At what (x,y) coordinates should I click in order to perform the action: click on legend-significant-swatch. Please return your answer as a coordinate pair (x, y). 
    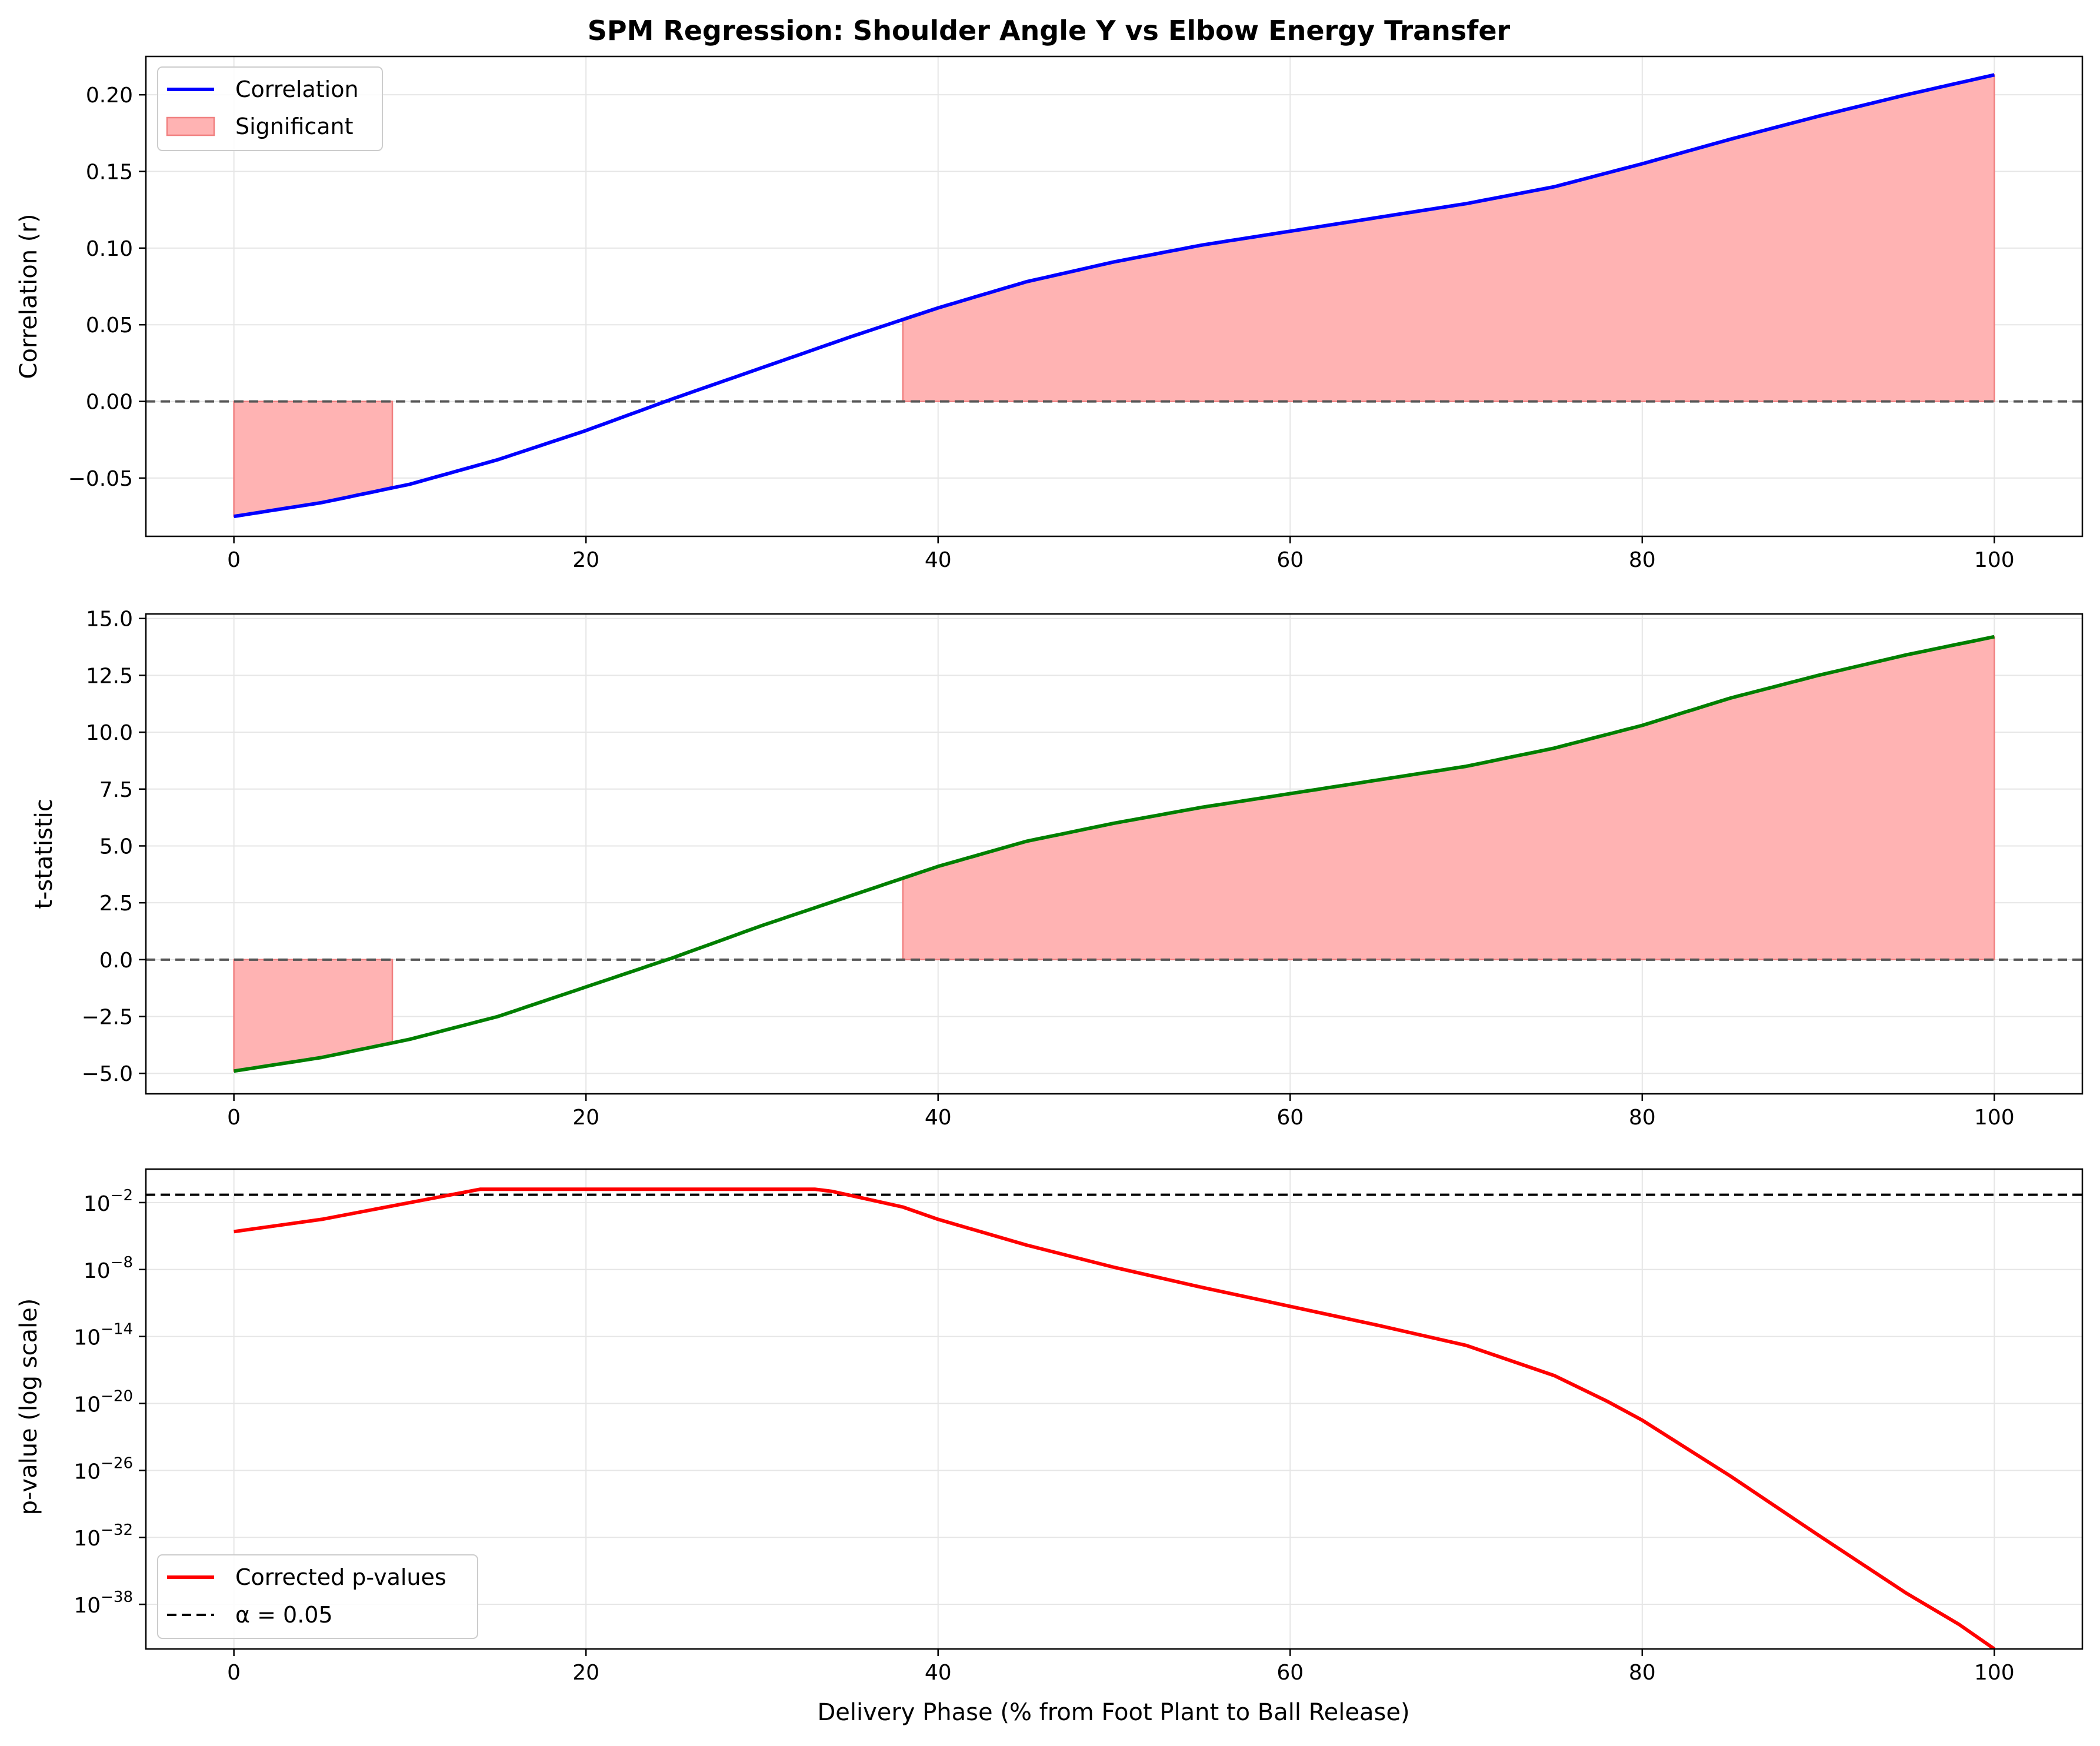
    Looking at the image, I should click on (190, 126).